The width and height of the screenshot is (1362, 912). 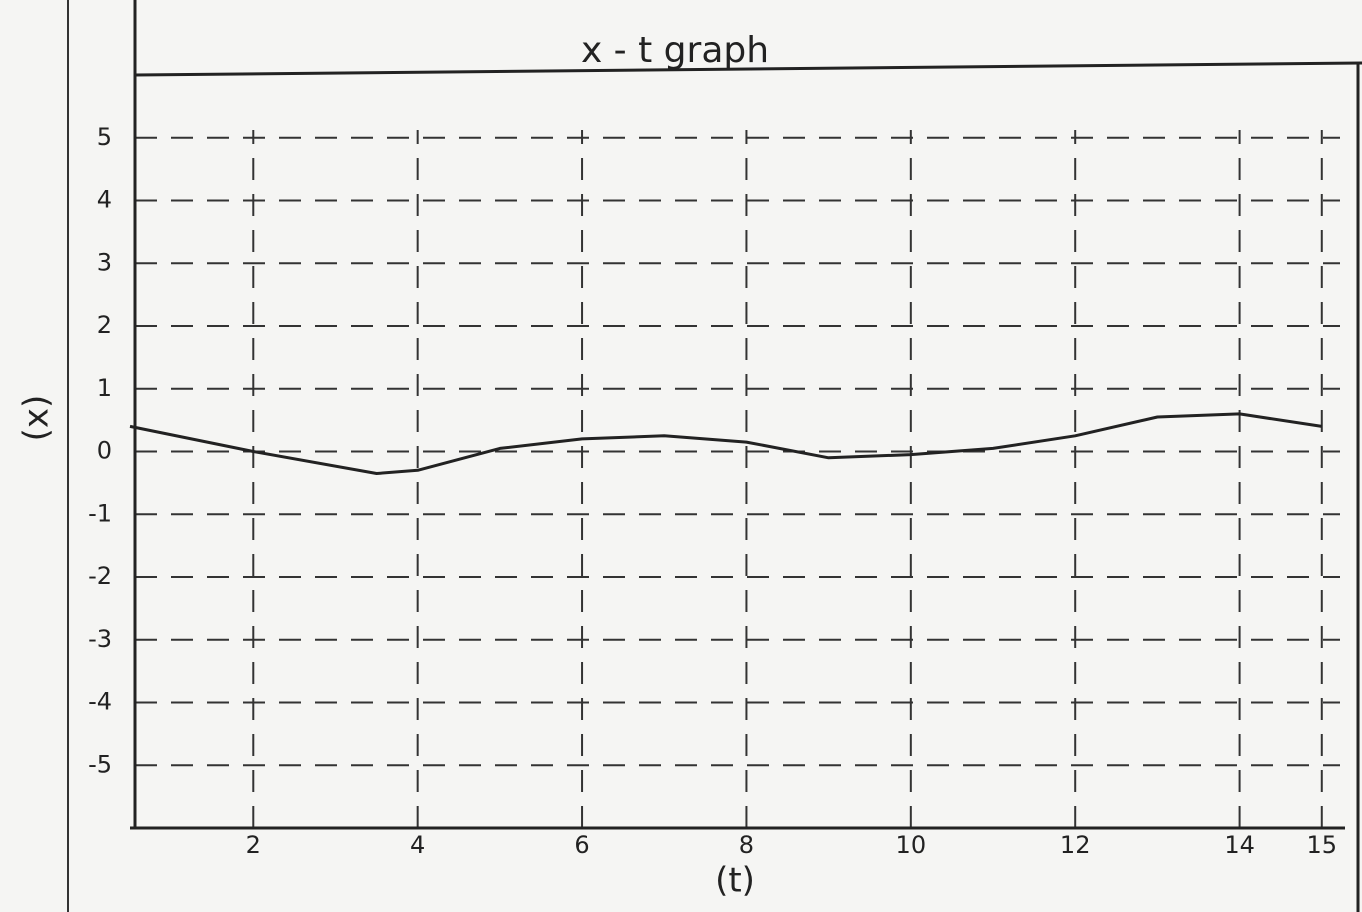 I want to click on y-tick-label: 2, so click(x=104, y=325).